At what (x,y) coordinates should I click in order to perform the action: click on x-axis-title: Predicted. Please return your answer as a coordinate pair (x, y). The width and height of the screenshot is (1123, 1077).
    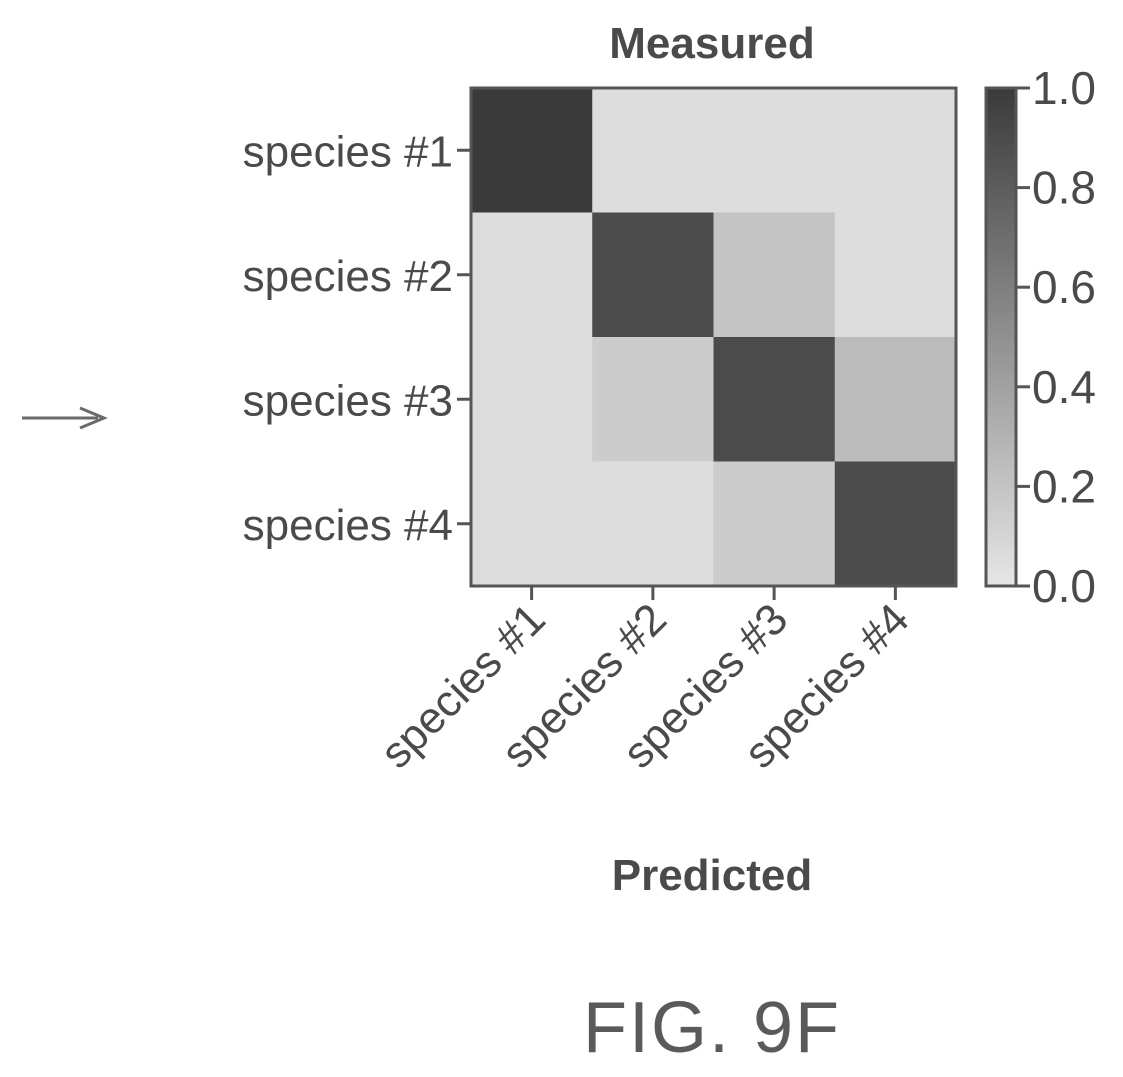
    Looking at the image, I should click on (712, 875).